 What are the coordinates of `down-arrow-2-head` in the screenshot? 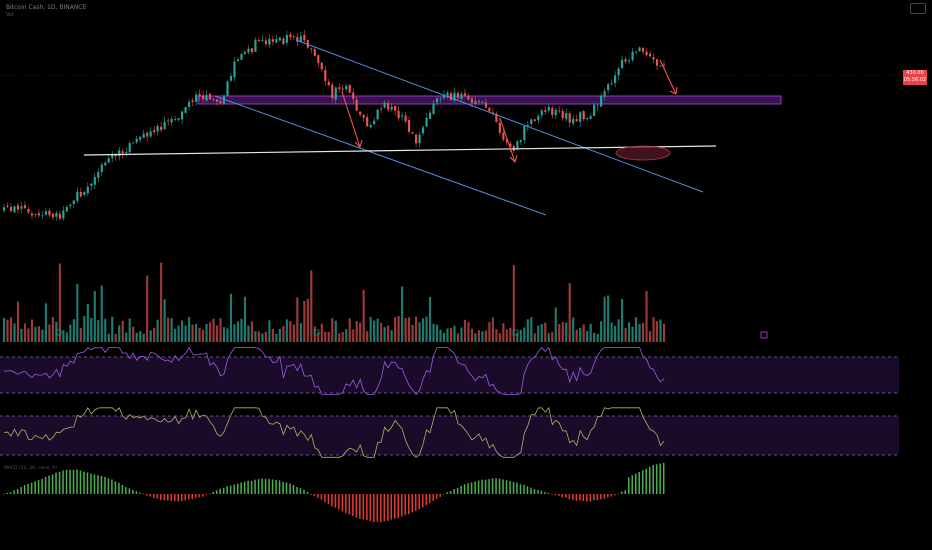 It's located at (513, 158).